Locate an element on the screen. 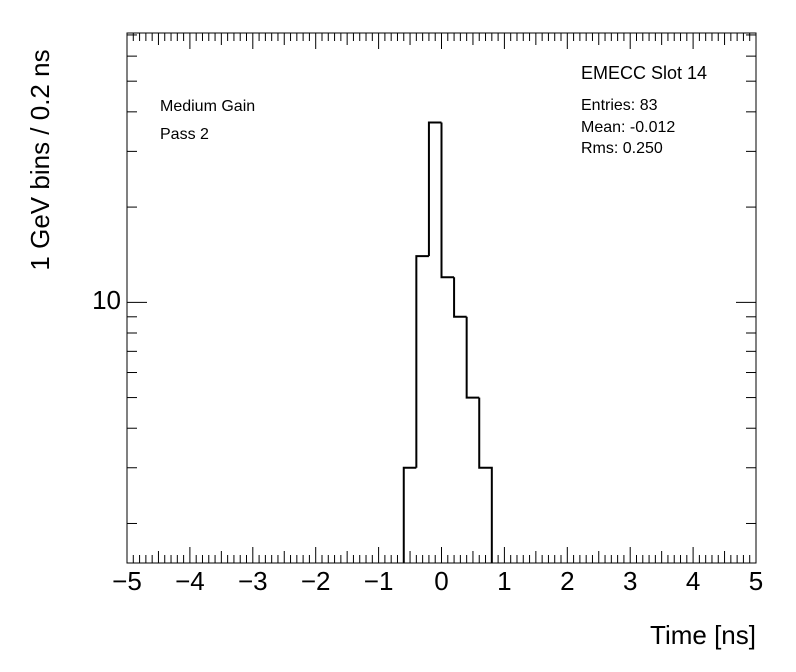  x-tick-label: −4 is located at coordinates (190, 581).